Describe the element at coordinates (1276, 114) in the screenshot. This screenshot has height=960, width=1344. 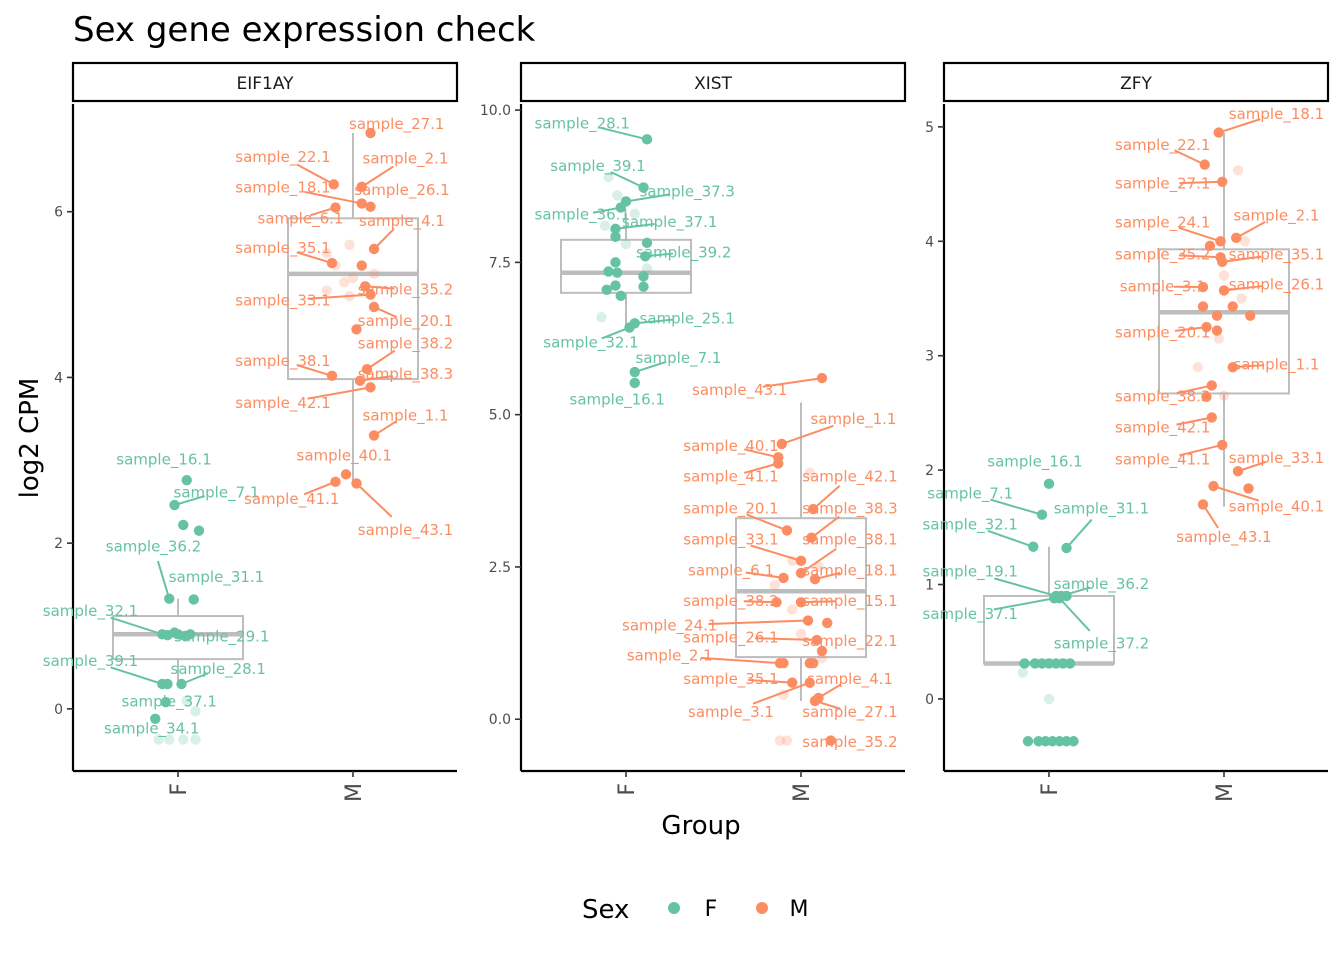
I see `point-label: sample_18.1` at that location.